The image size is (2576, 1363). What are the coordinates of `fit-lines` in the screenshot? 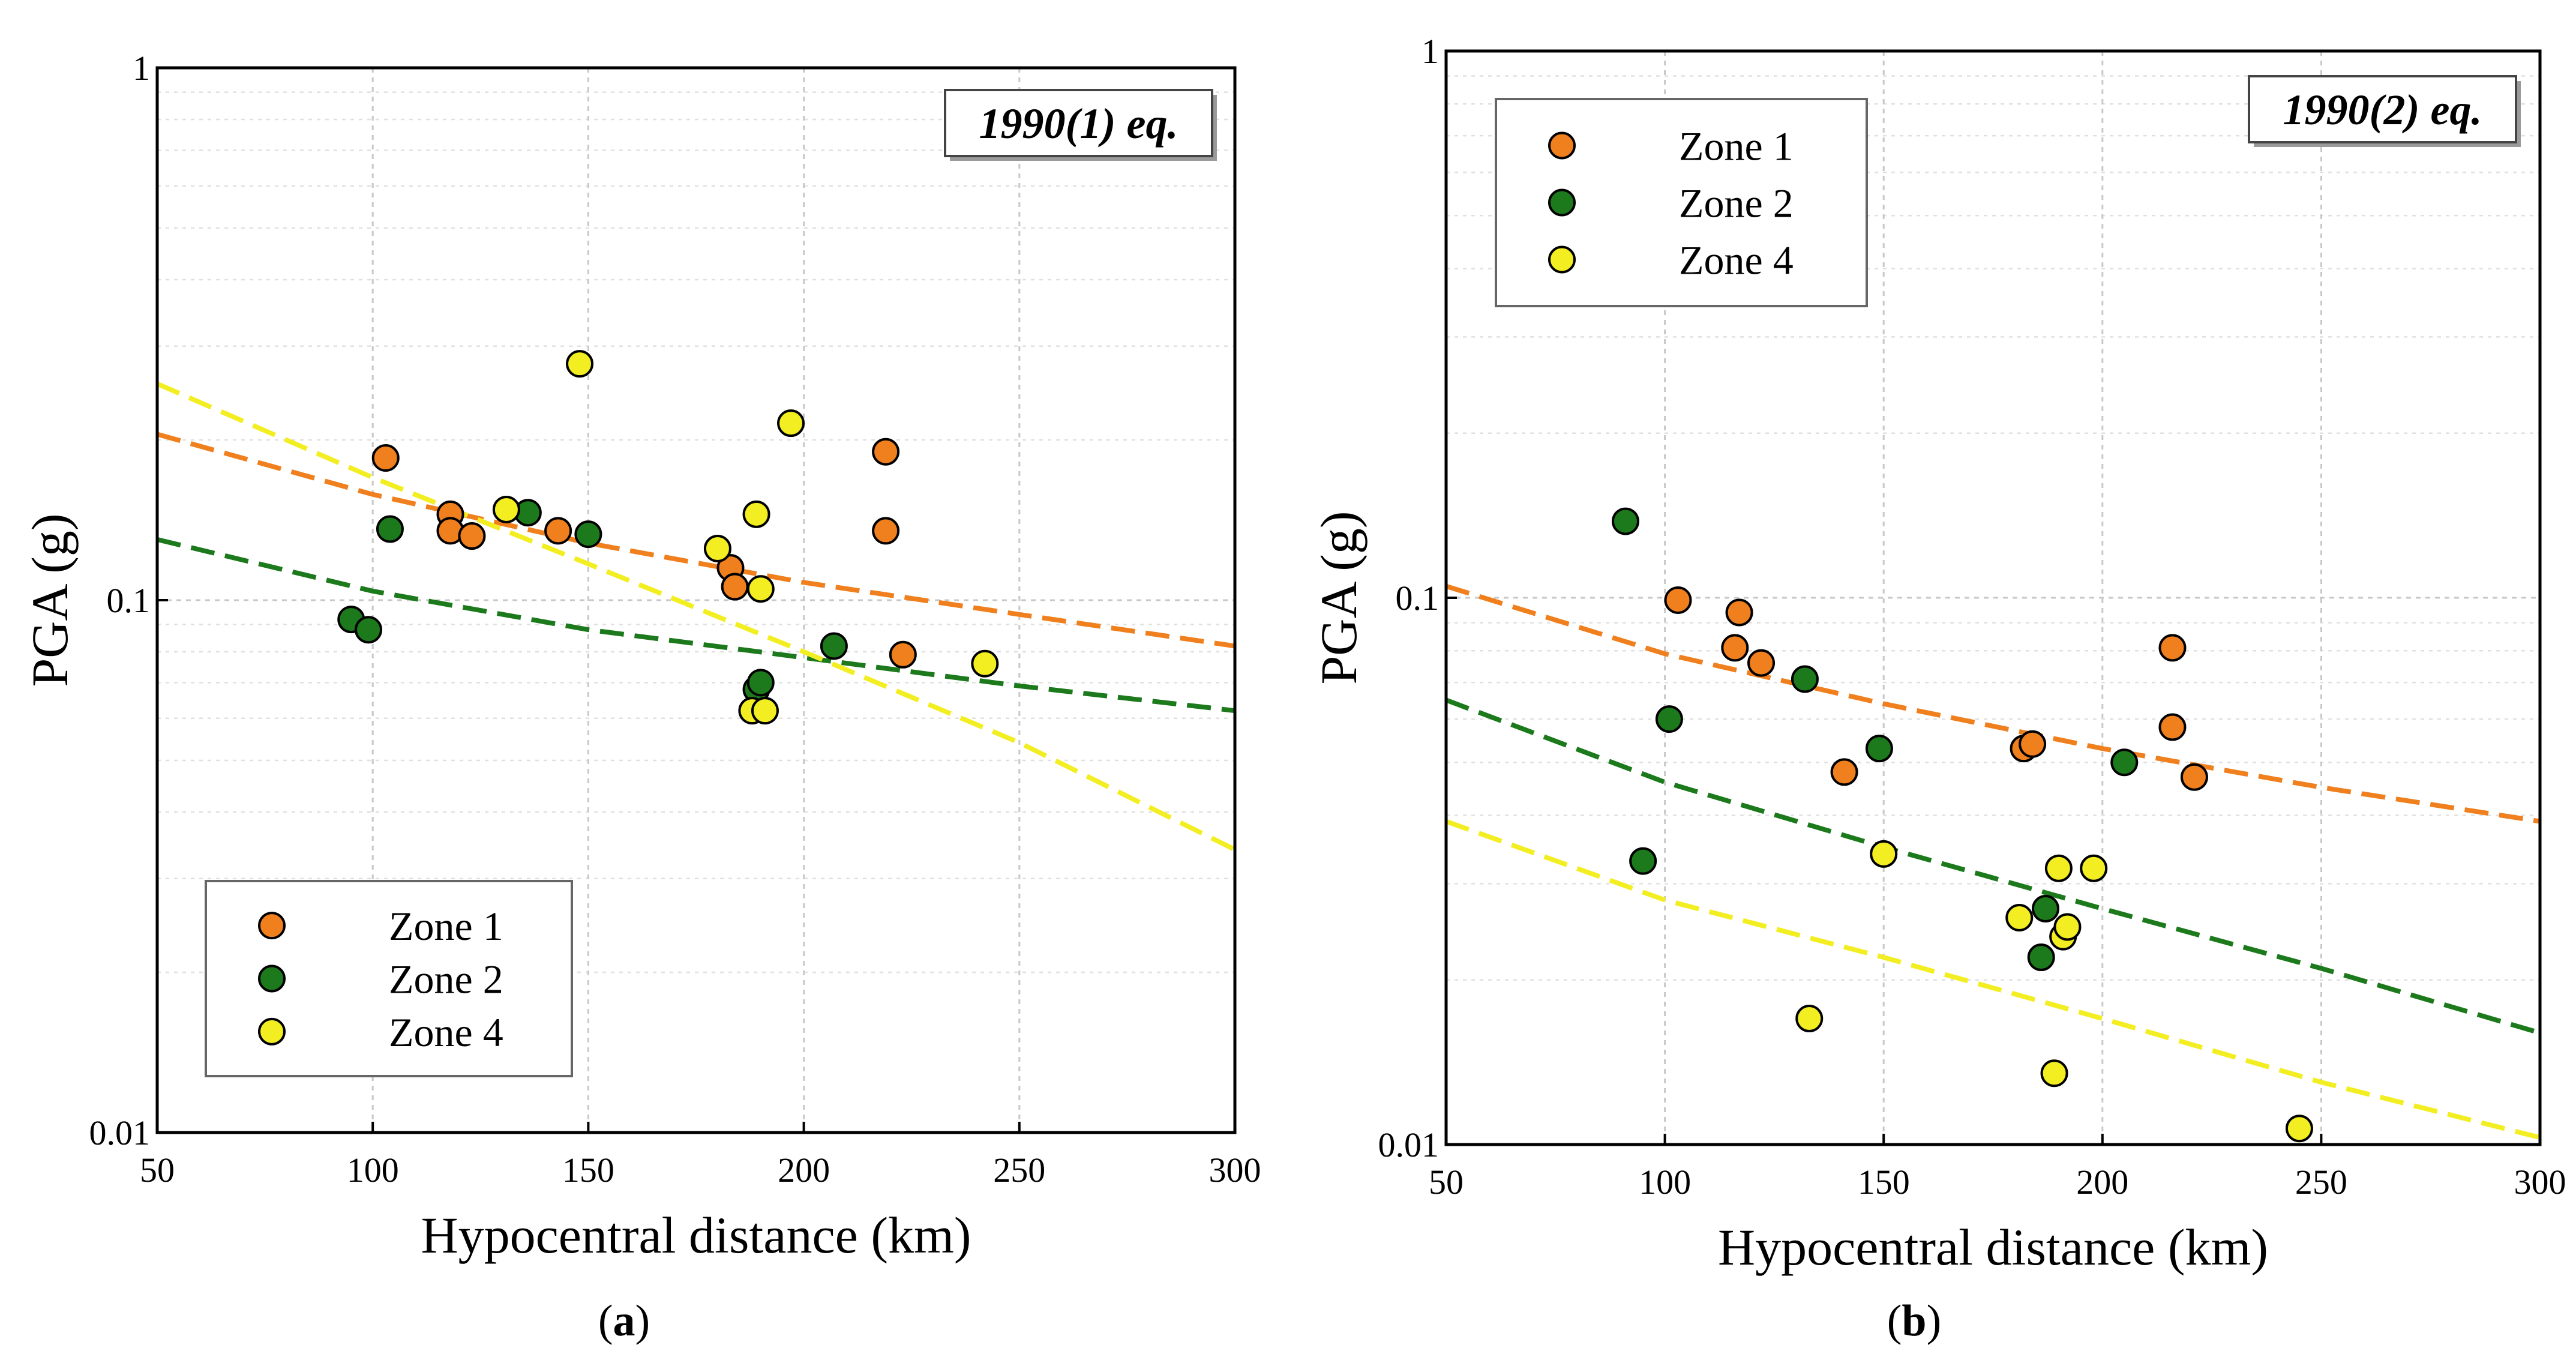 It's located at (696, 617).